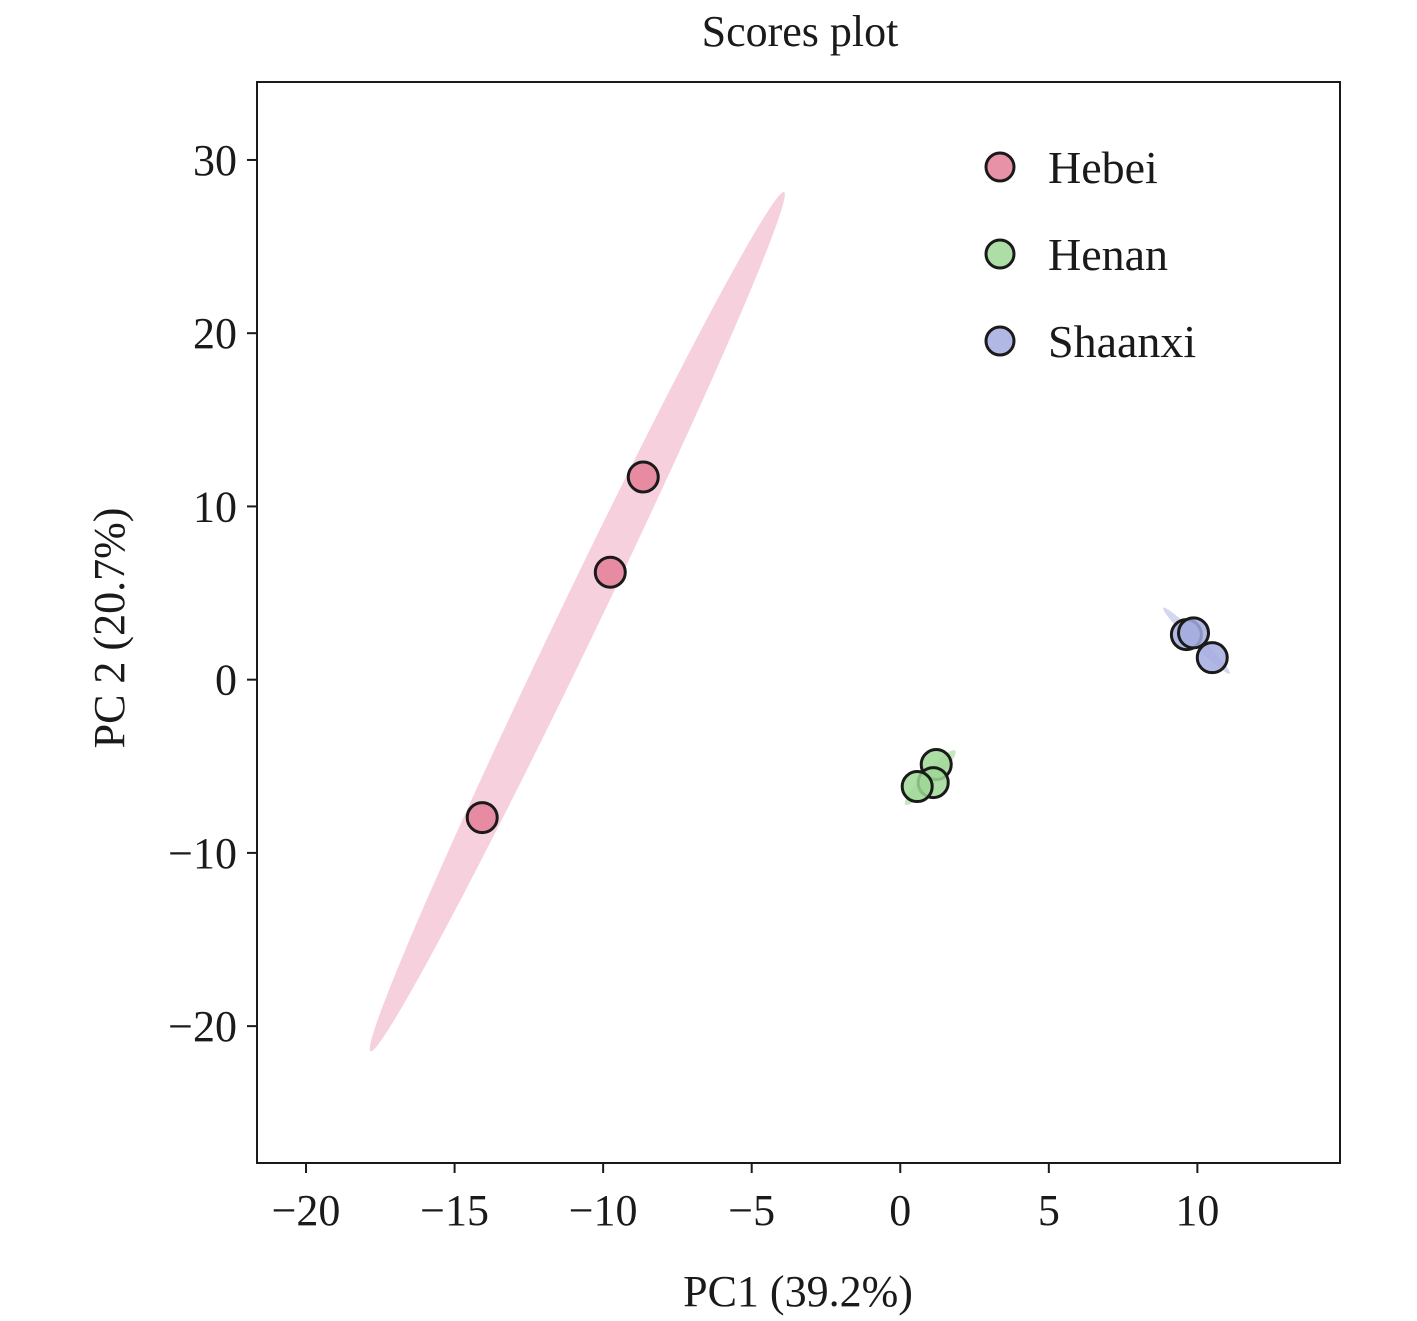 Image resolution: width=1417 pixels, height=1321 pixels. I want to click on y-tick-label: 20, so click(215, 333).